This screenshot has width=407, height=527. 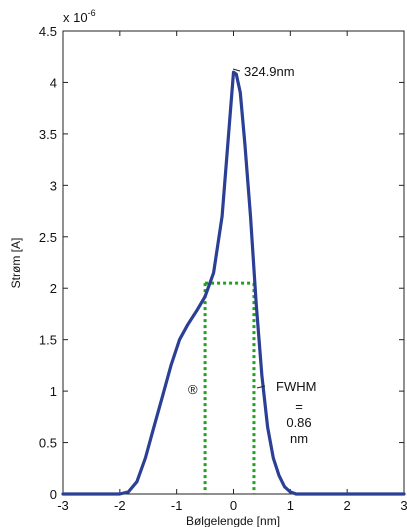 What do you see at coordinates (48, 237) in the screenshot?
I see `y-tick-label: 2.5` at bounding box center [48, 237].